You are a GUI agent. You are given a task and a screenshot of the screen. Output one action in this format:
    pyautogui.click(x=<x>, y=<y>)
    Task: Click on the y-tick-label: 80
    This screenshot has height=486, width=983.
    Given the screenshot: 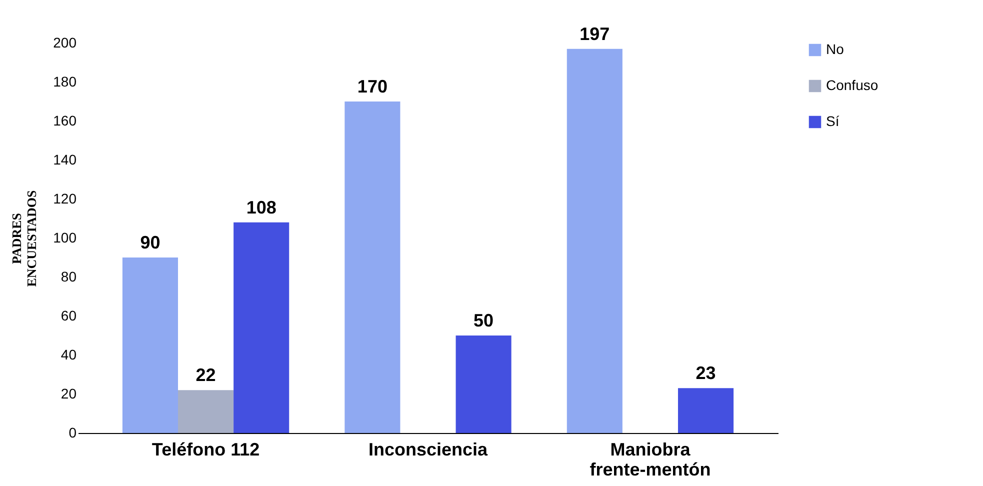 What is the action you would take?
    pyautogui.click(x=68, y=276)
    